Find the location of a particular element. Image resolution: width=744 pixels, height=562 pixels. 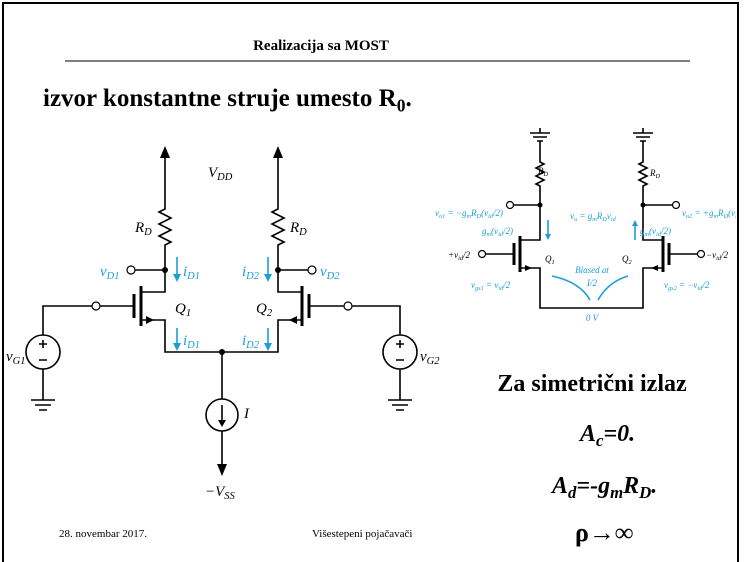

formula: Ac=0. is located at coordinates (606, 435).